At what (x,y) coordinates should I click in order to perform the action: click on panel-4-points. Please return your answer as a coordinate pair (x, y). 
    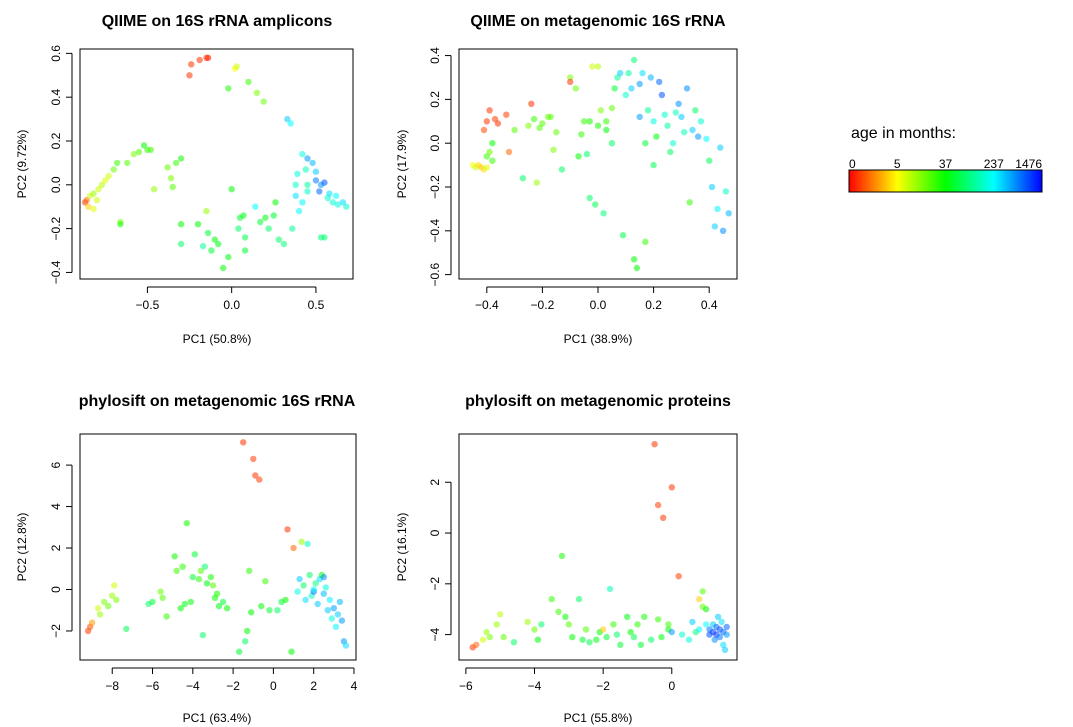
    Looking at the image, I should click on (599, 547).